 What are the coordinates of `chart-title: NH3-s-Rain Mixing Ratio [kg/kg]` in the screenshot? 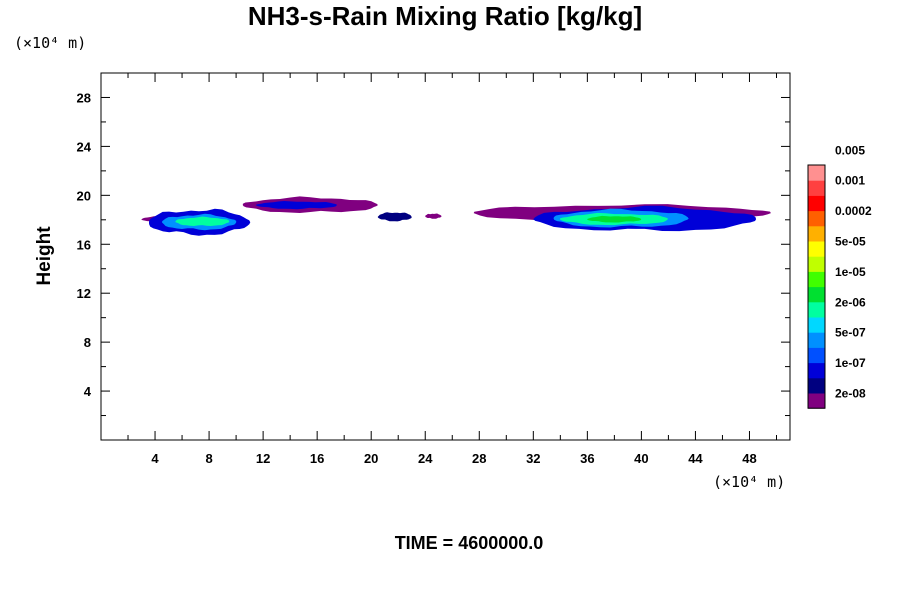 It's located at (445, 16).